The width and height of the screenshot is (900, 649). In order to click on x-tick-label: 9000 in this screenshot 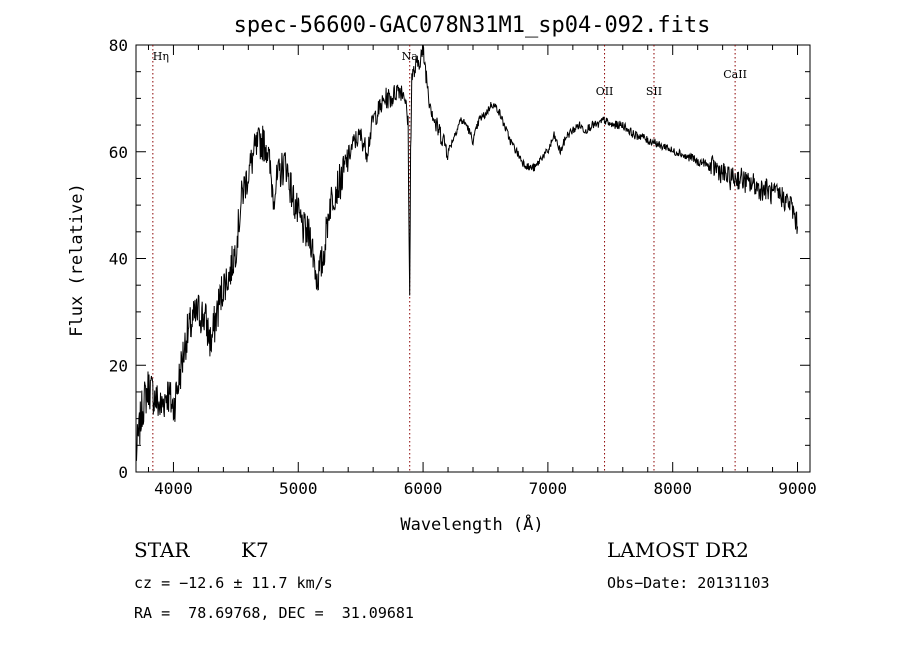, I will do `click(797, 488)`.